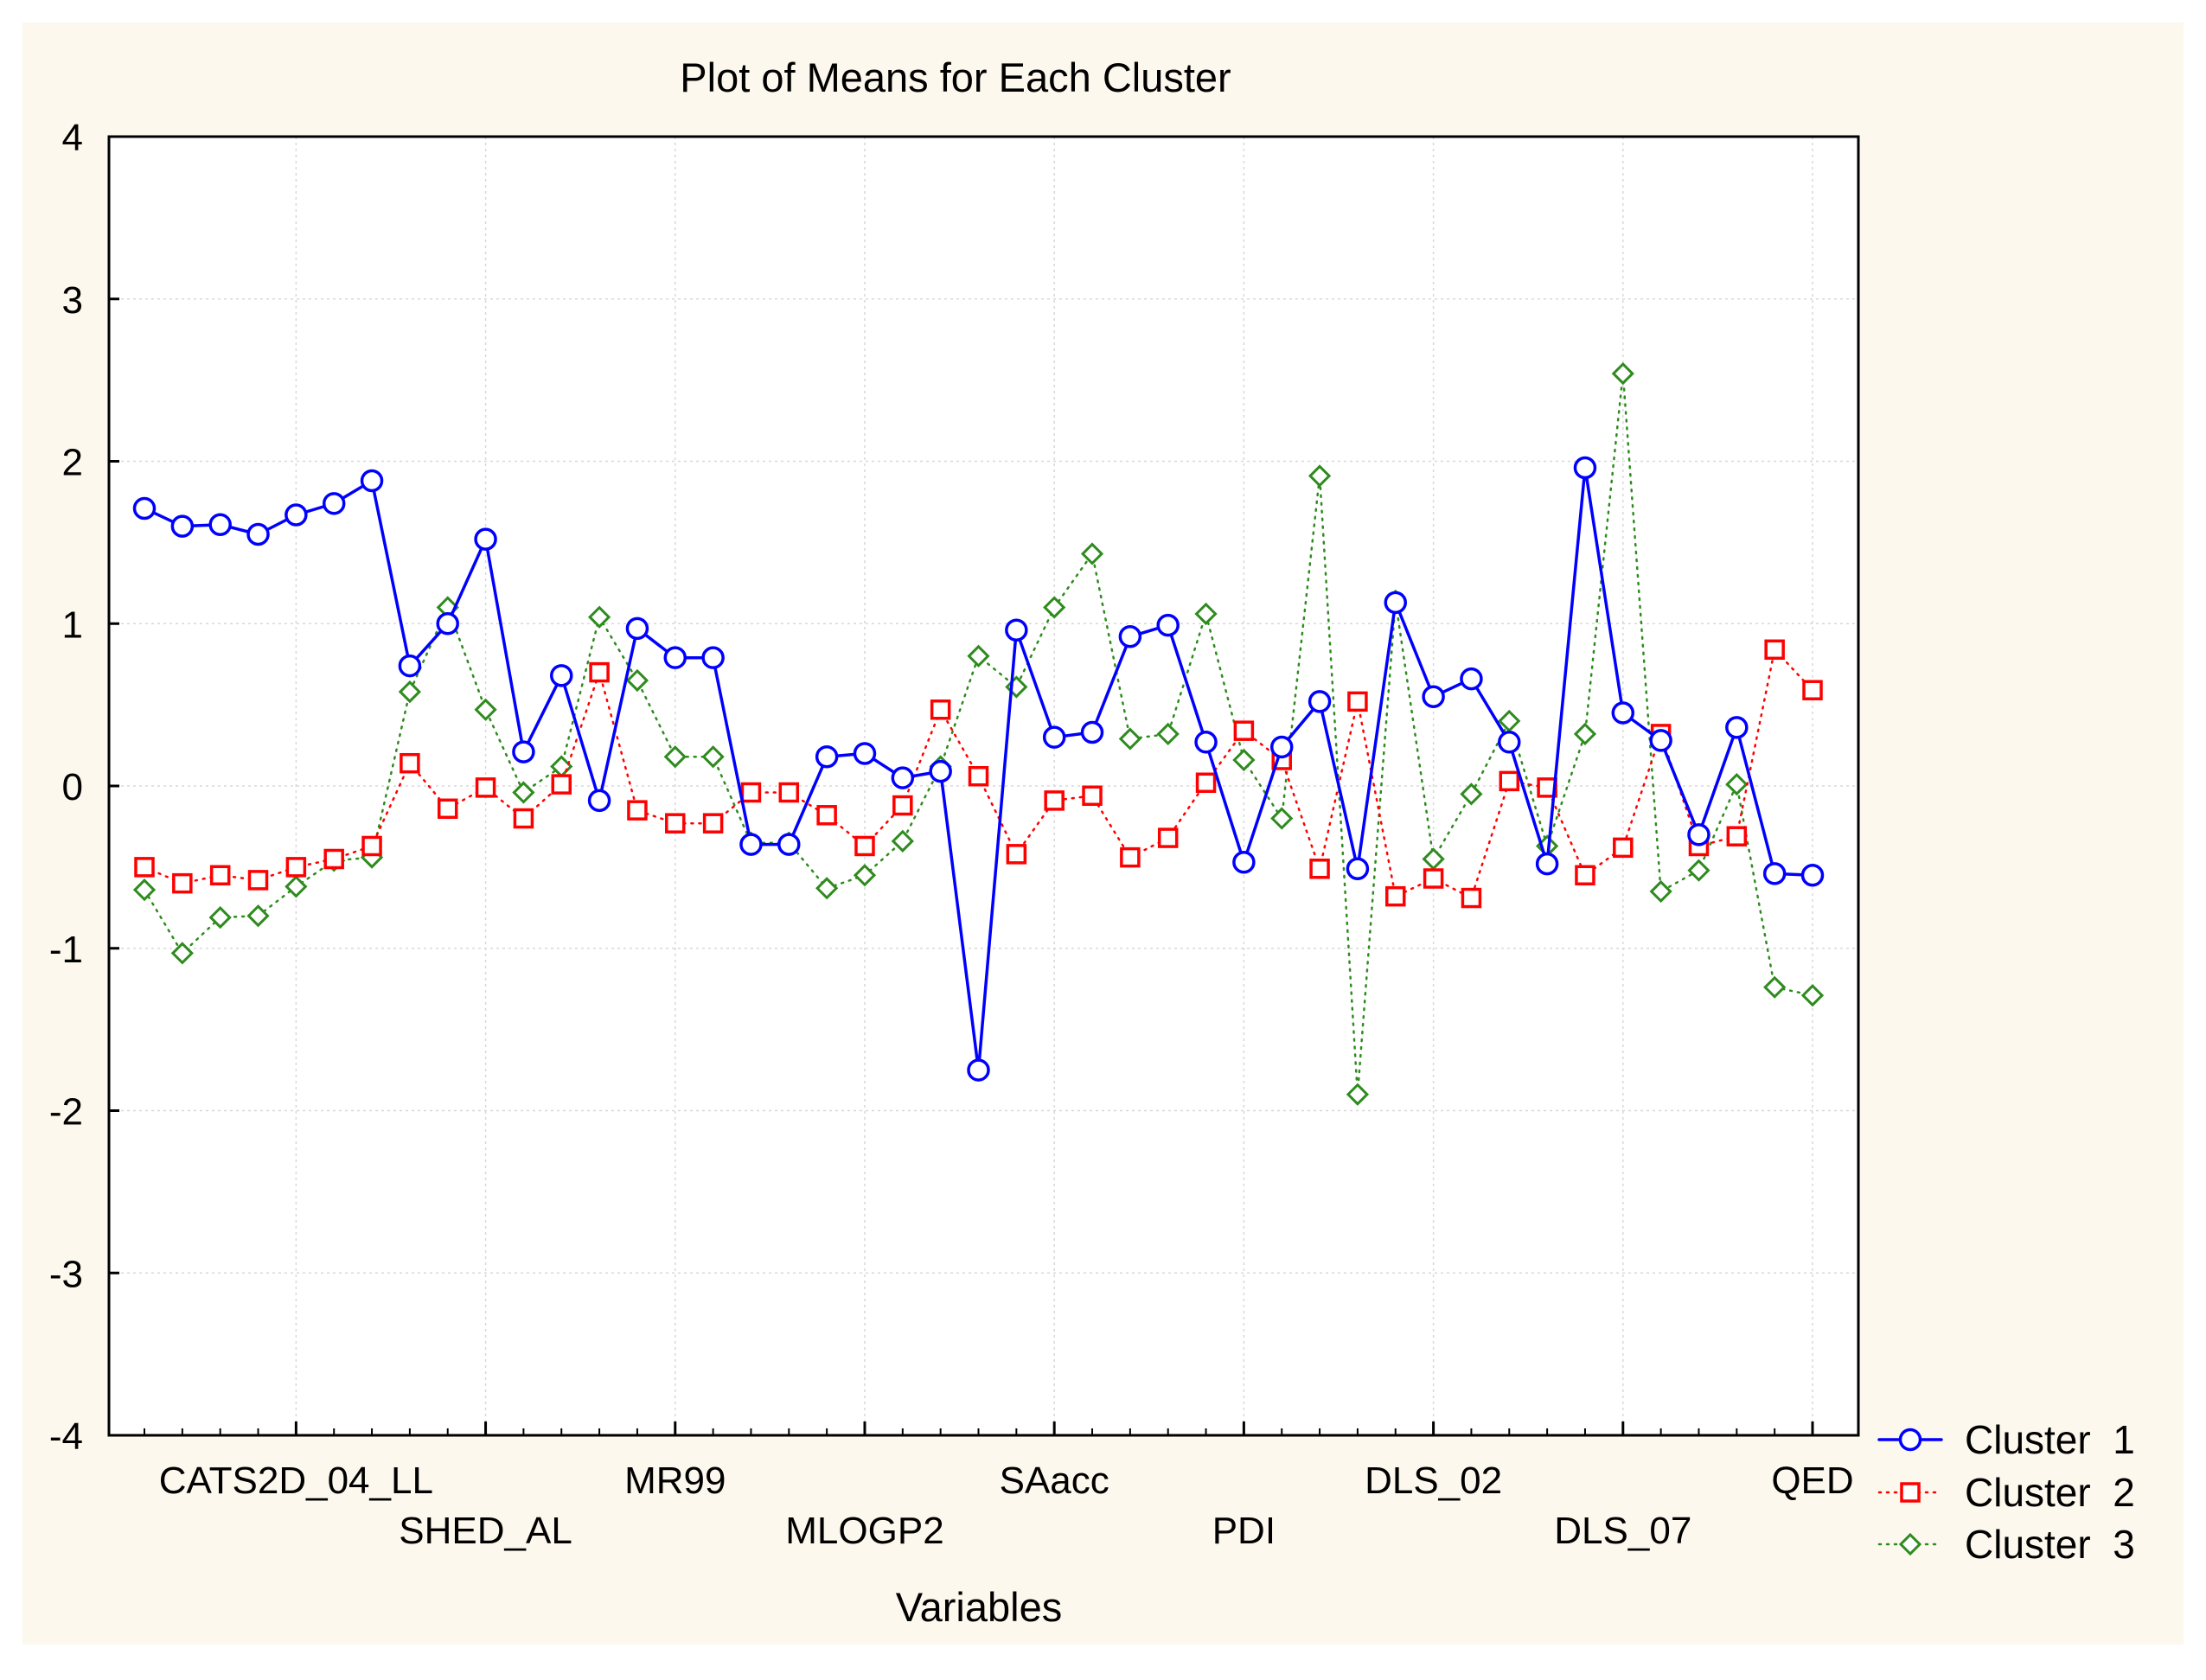 The width and height of the screenshot is (2206, 1680). I want to click on y-tick-label: -4, so click(66, 1436).